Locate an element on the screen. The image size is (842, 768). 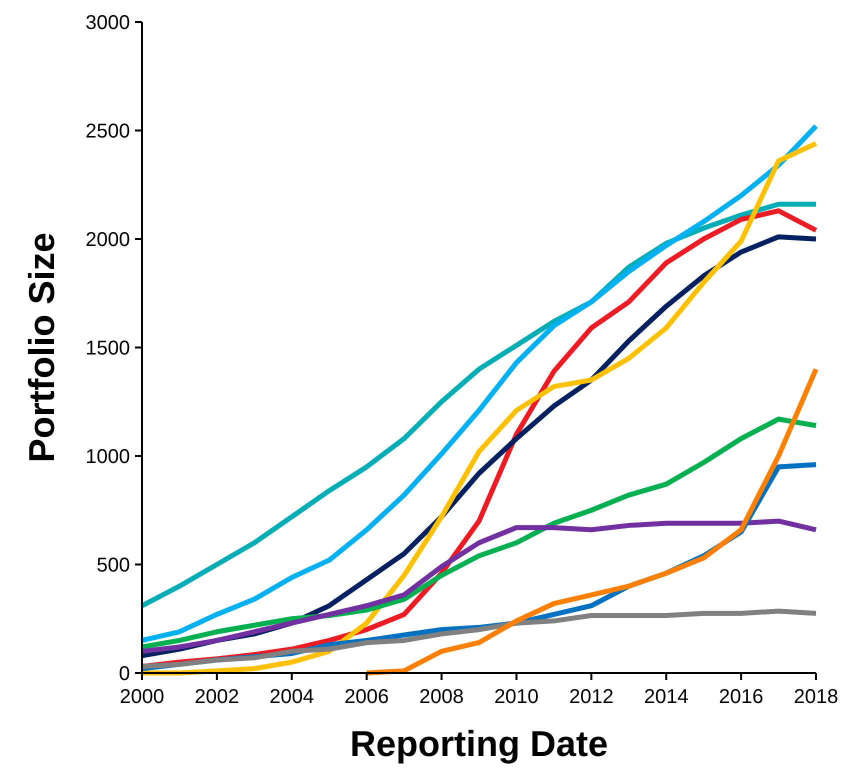
y-tick-label: 3000 is located at coordinates (108, 23).